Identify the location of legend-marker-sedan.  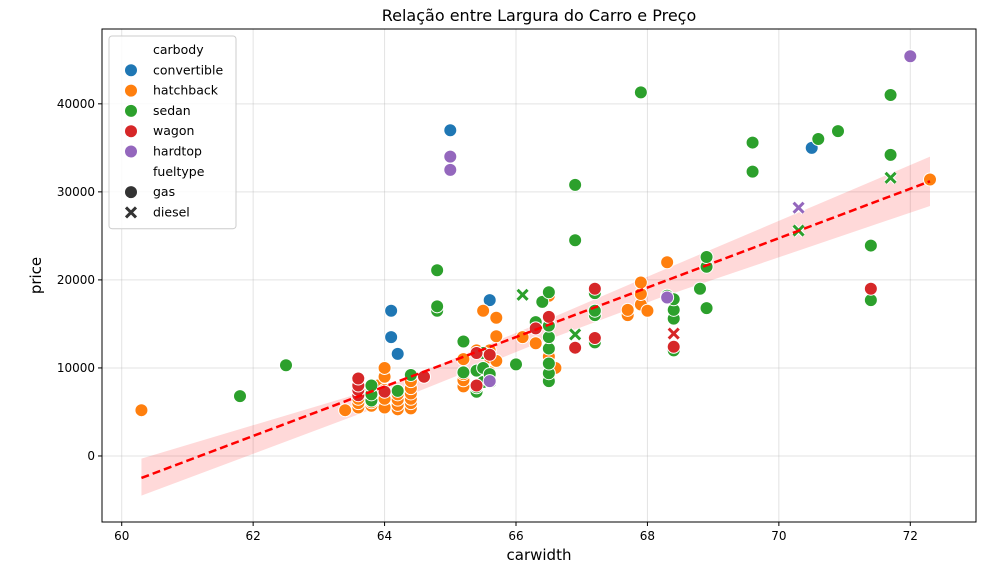
(131, 110).